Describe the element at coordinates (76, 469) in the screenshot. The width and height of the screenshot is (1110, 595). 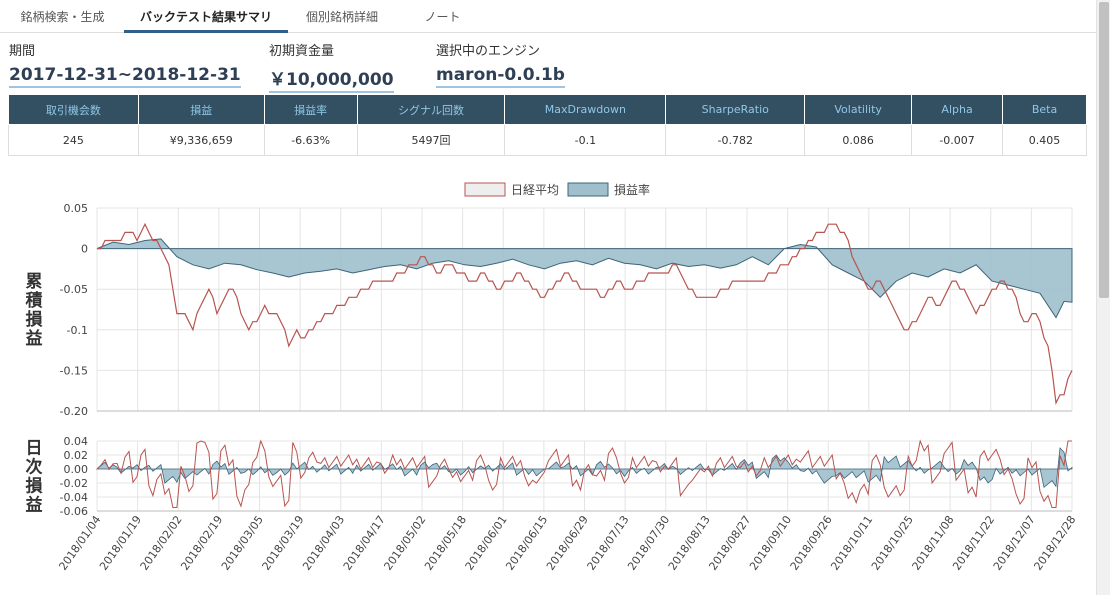
I see `y-tick-label: 0.00` at that location.